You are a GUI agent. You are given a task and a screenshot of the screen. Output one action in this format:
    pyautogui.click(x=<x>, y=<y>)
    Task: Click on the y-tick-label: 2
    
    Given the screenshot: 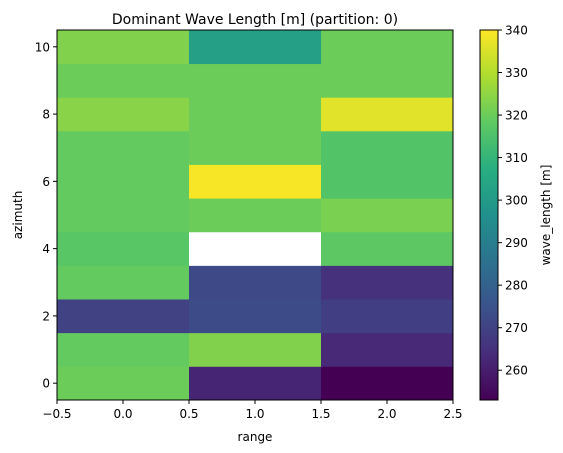 What is the action you would take?
    pyautogui.click(x=46, y=316)
    